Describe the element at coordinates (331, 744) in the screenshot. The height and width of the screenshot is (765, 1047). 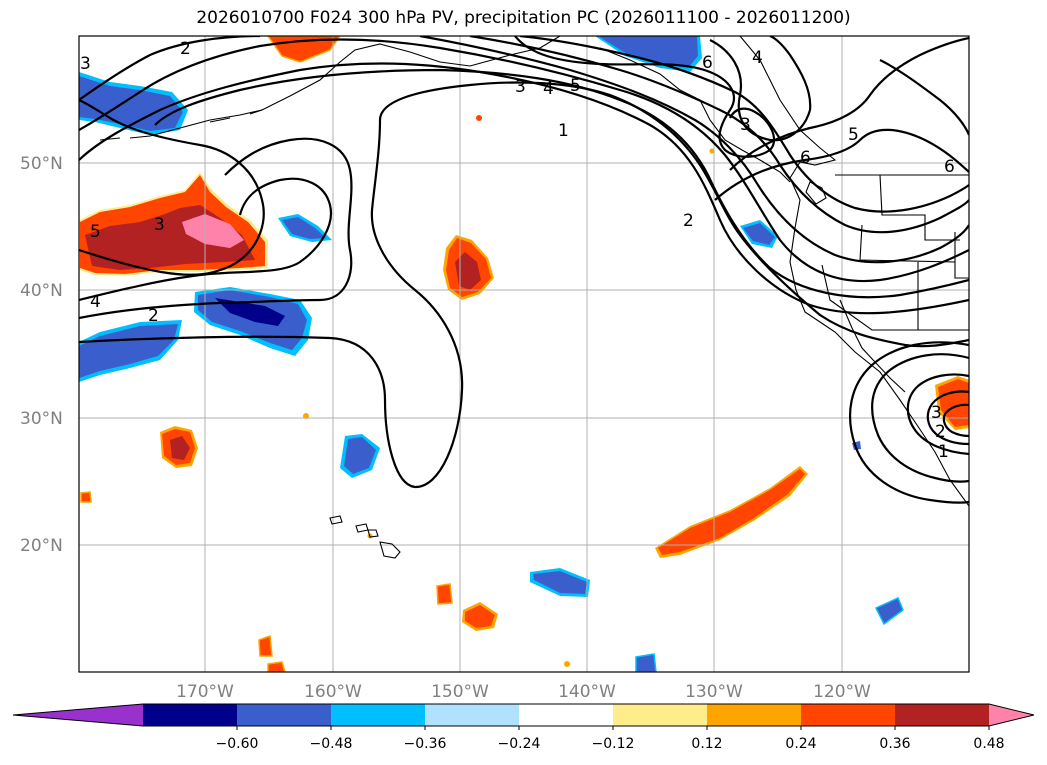
I see `colorbar-tick-label: −0.48` at that location.